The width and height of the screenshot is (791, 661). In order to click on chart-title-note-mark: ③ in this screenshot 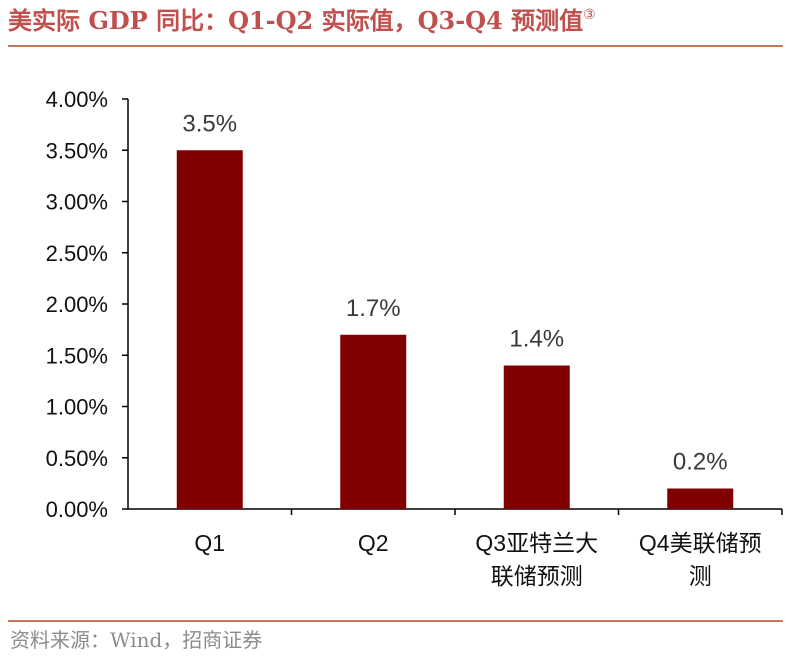, I will do `click(589, 15)`.